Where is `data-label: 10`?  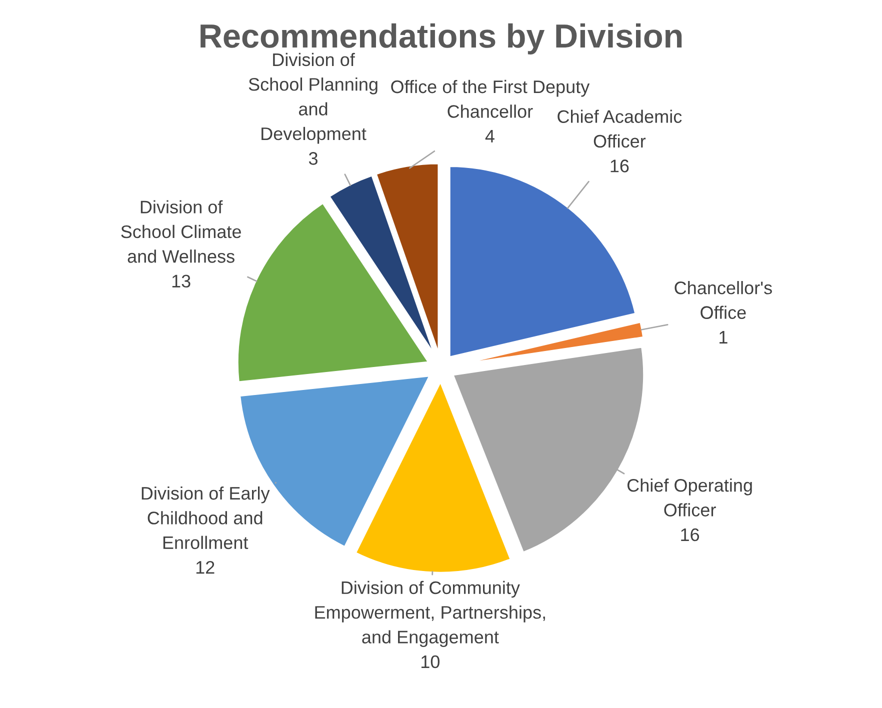 data-label: 10 is located at coordinates (431, 661).